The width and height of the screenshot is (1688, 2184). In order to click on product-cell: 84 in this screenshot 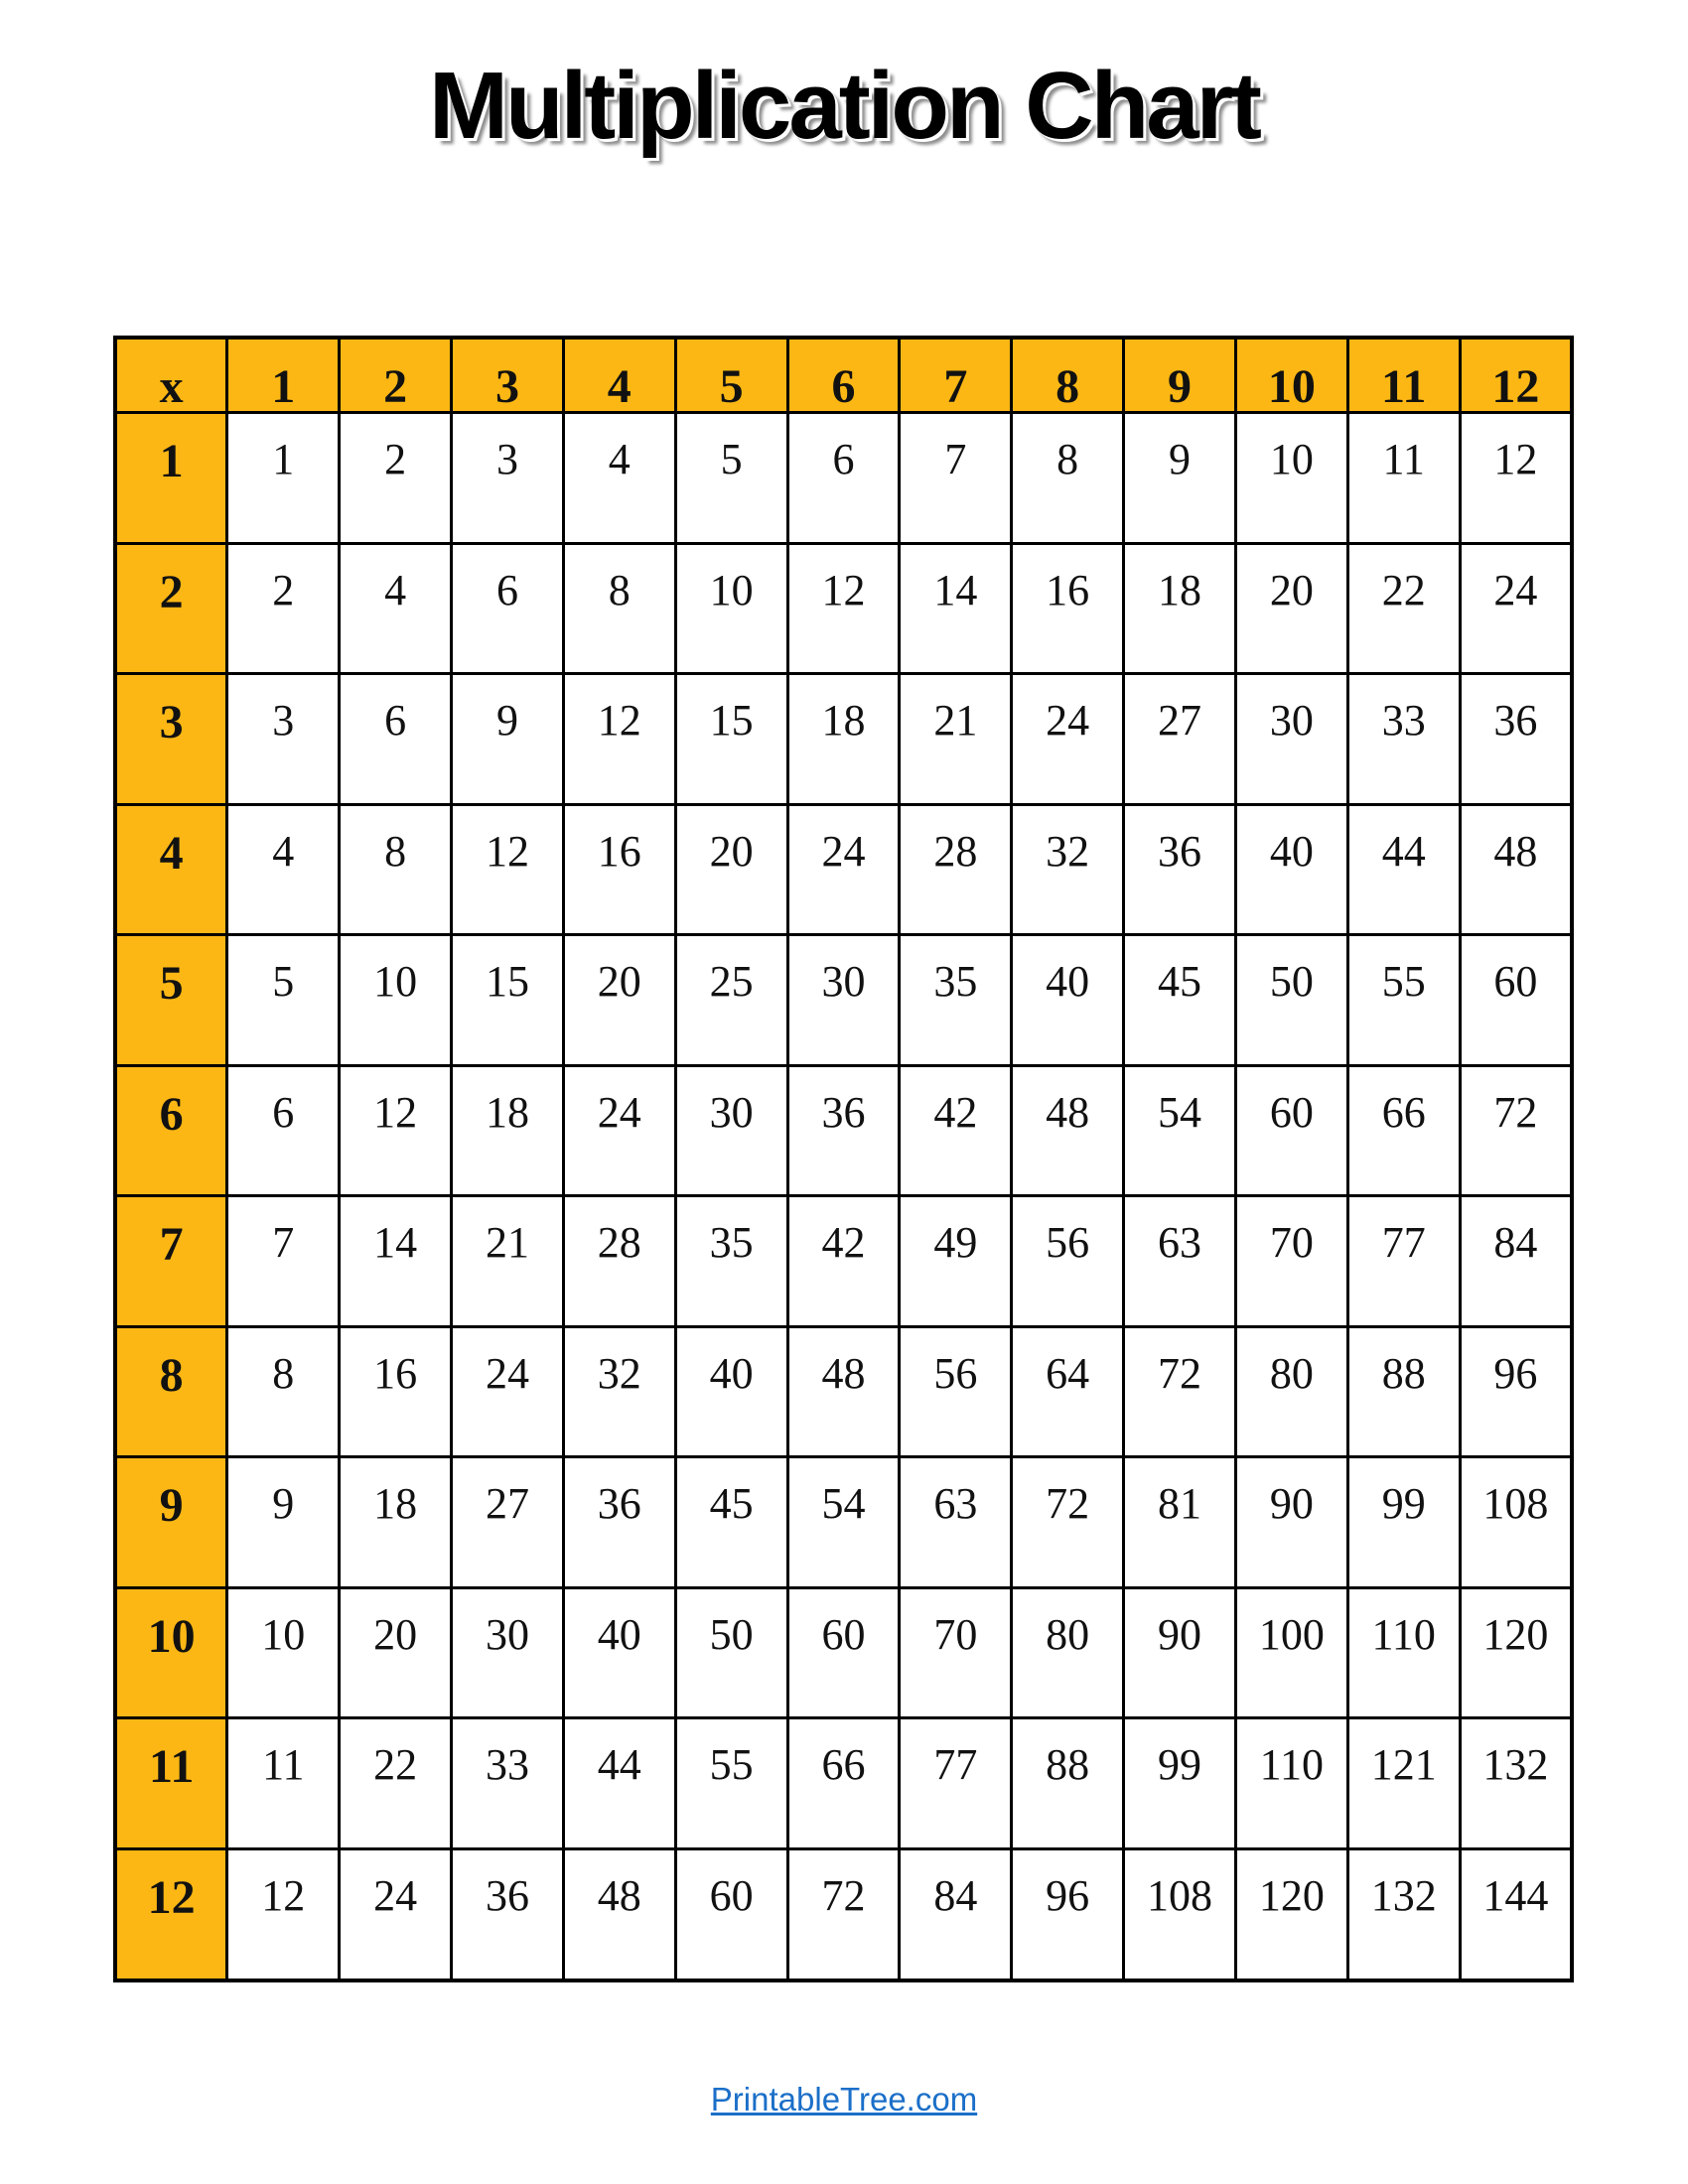, I will do `click(1516, 1261)`.